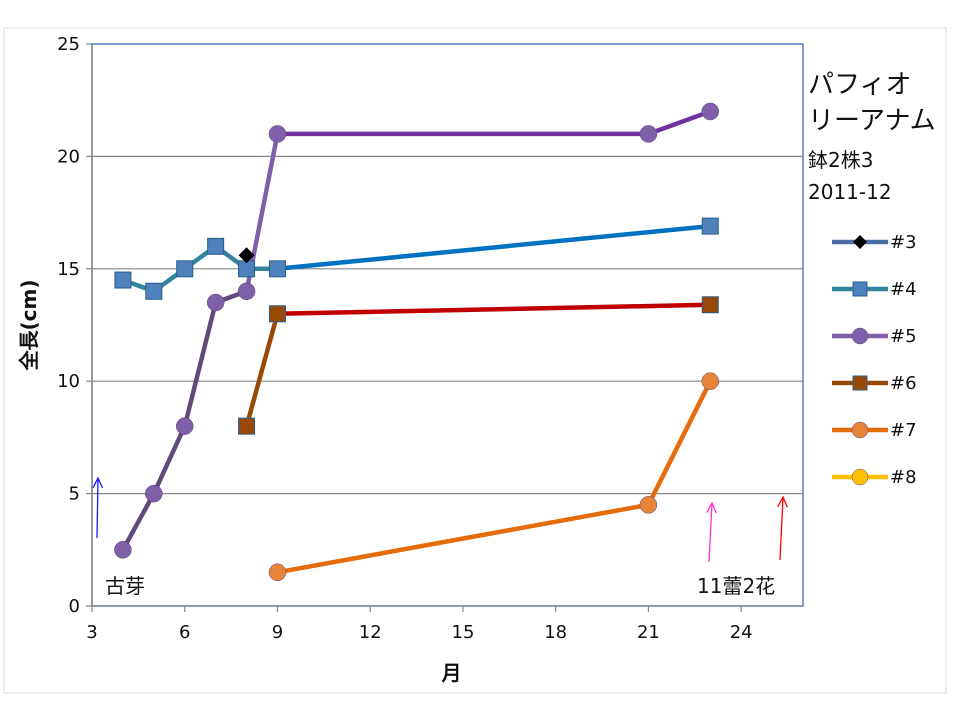  I want to click on arrow-flowers, so click(782, 528).